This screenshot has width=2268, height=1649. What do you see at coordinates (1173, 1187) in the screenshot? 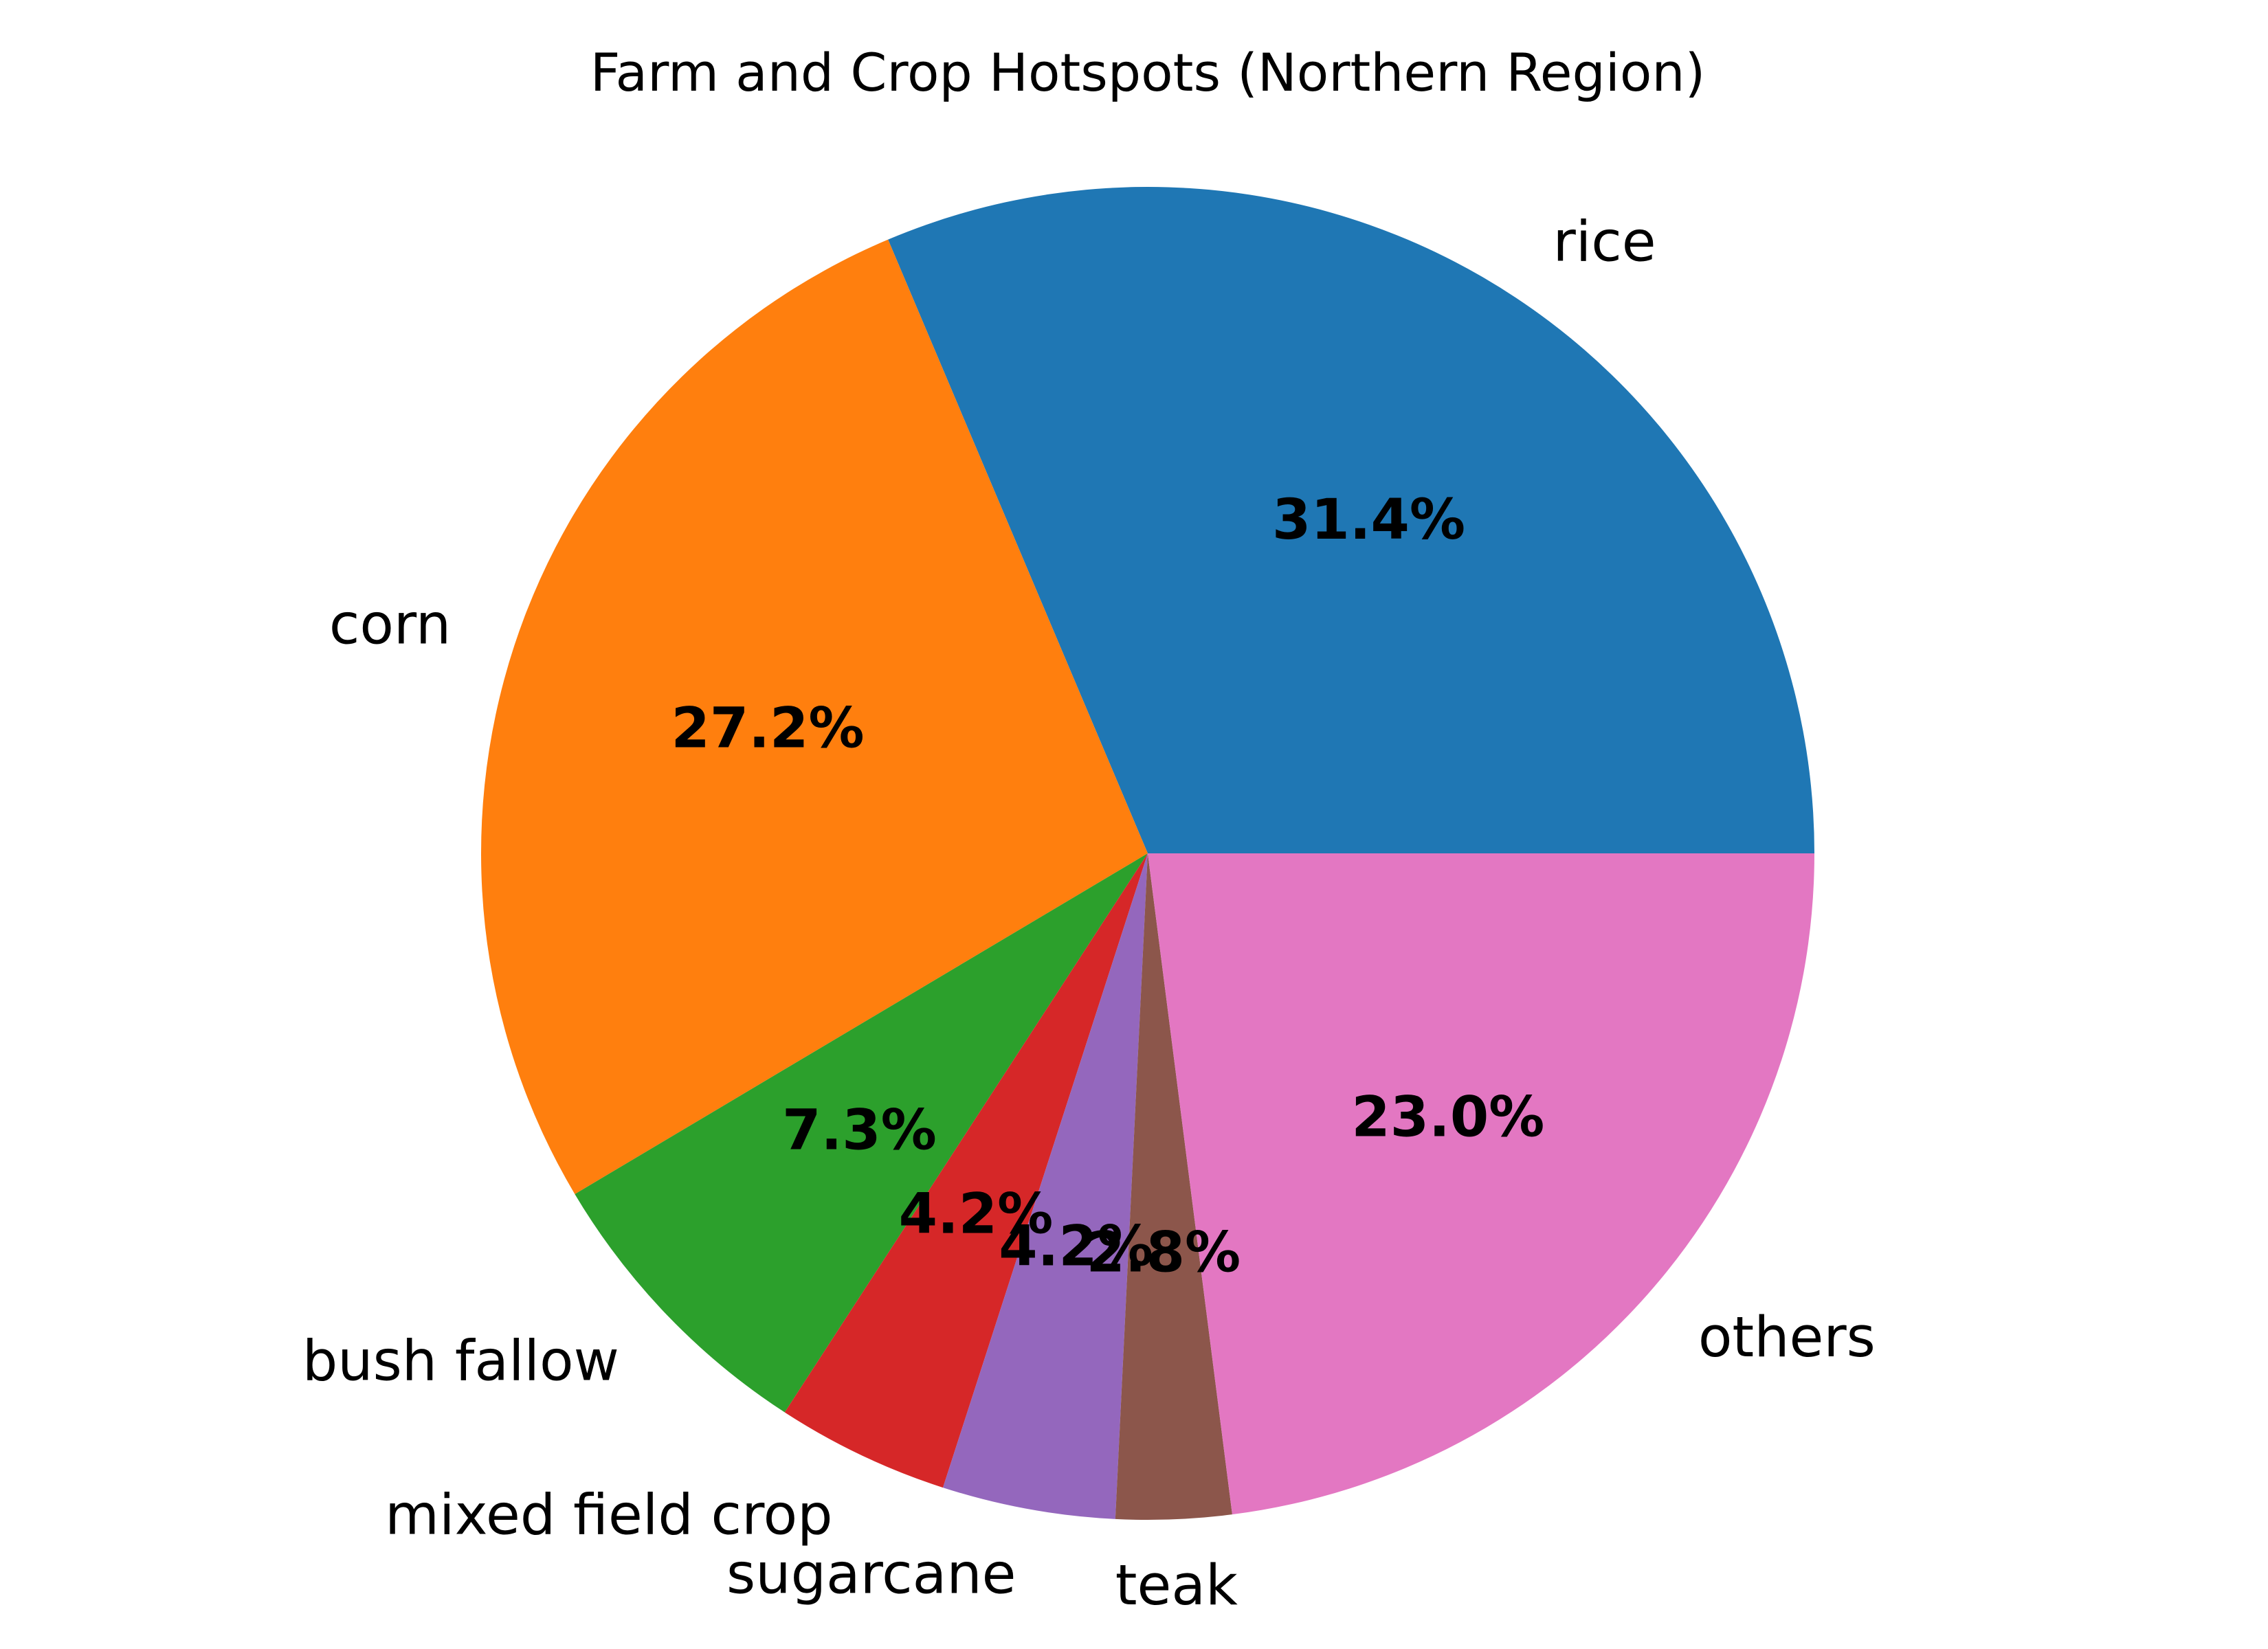
I see `slice-teak` at bounding box center [1173, 1187].